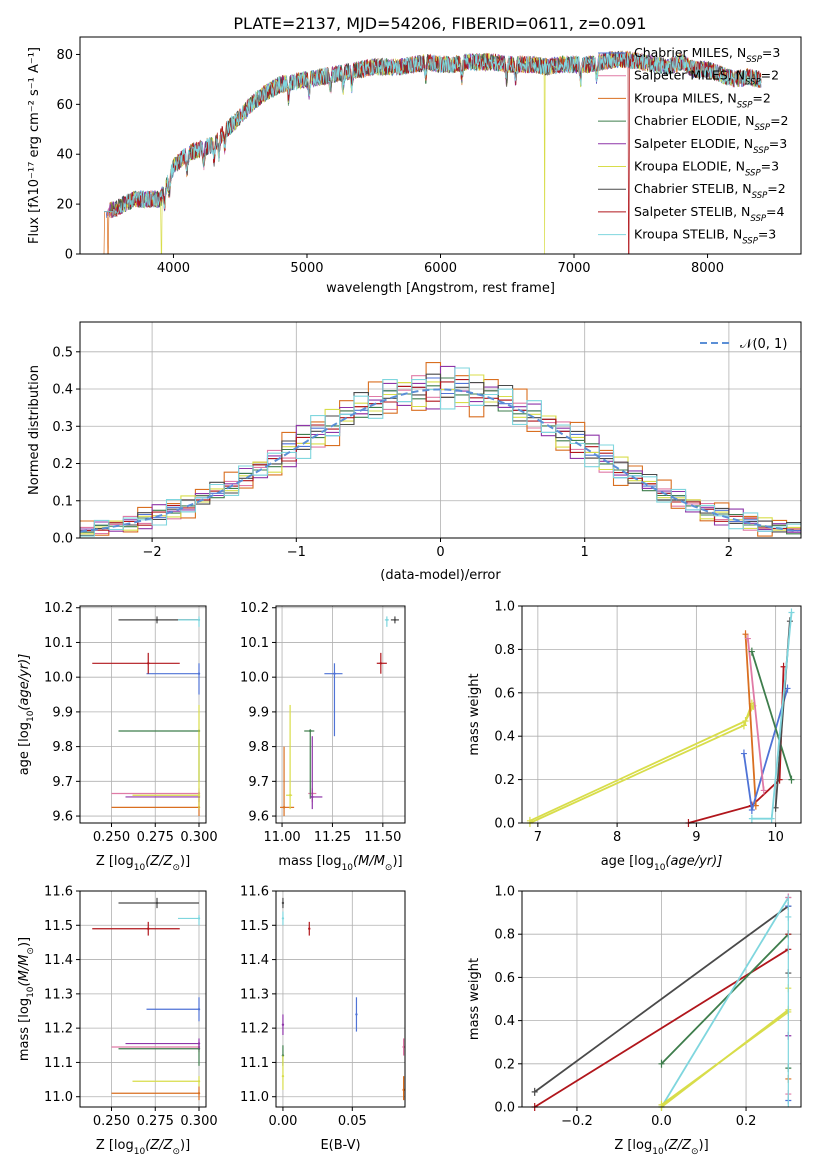 This screenshot has width=819, height=1170. I want to click on legend-label-kroupa-elodie: Kroupa ELODIE, NSSP=3, so click(706, 169).